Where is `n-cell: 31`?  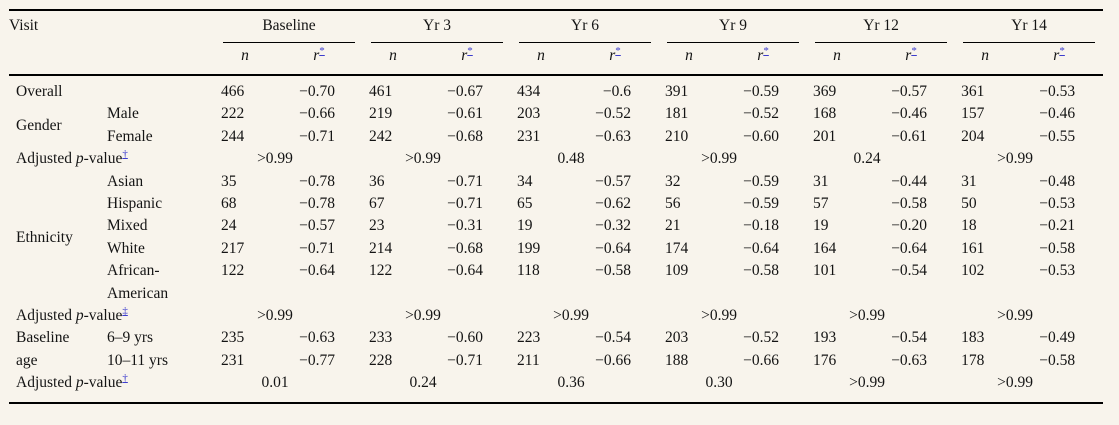 n-cell: 31 is located at coordinates (821, 181).